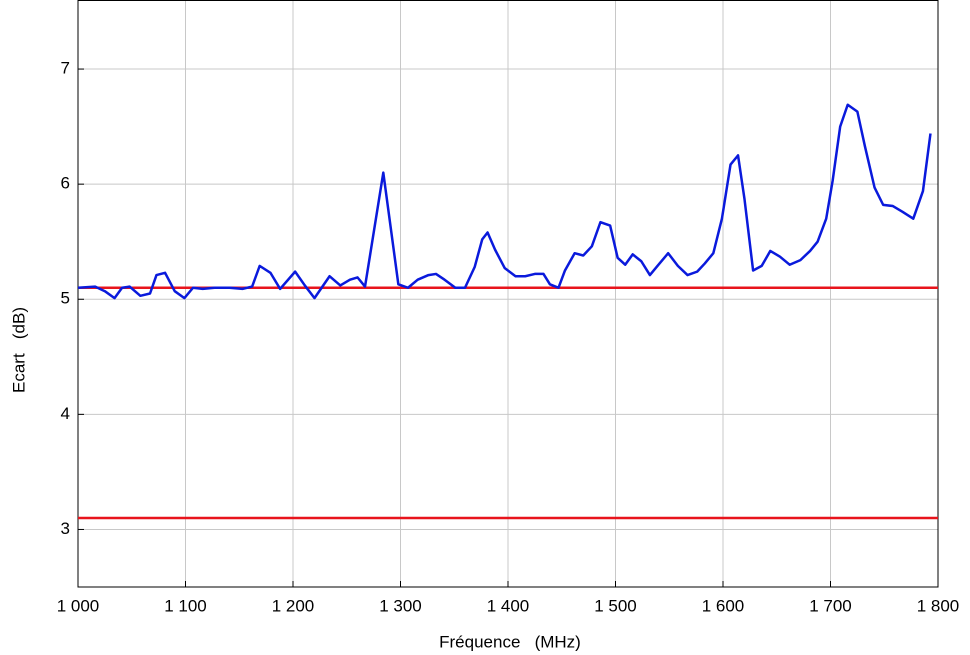 The width and height of the screenshot is (970, 655). I want to click on y-tick-label: 7, so click(65, 68).